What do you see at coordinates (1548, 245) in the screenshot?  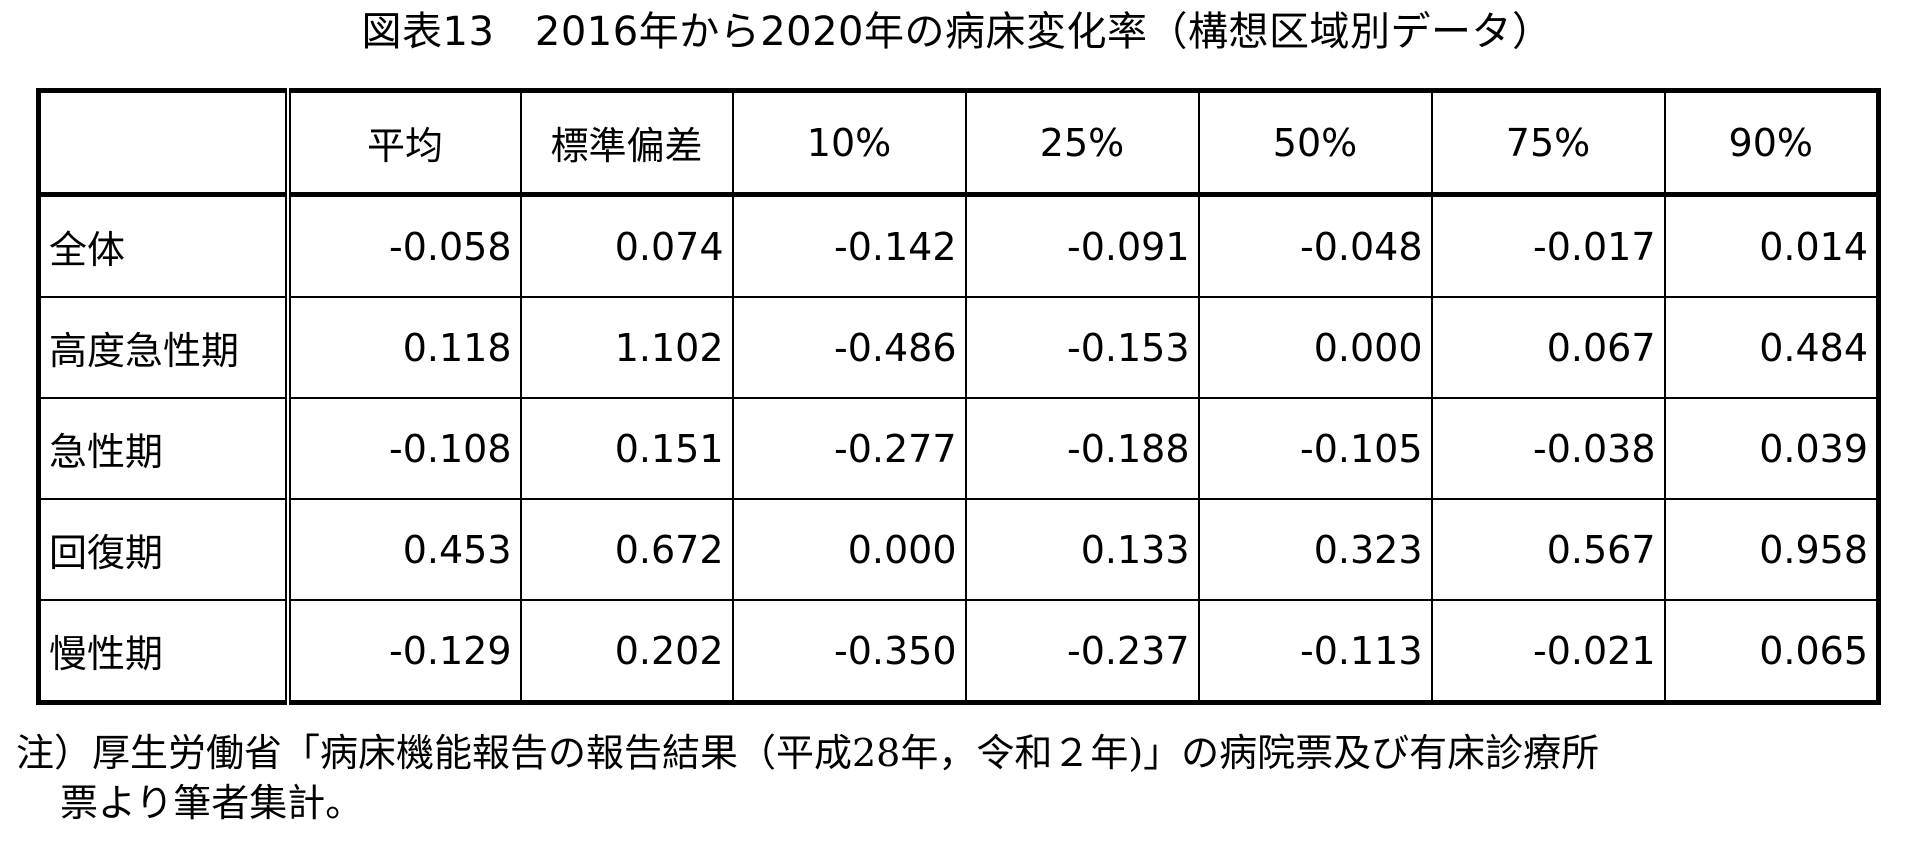 I see `table-cell: -0.017` at bounding box center [1548, 245].